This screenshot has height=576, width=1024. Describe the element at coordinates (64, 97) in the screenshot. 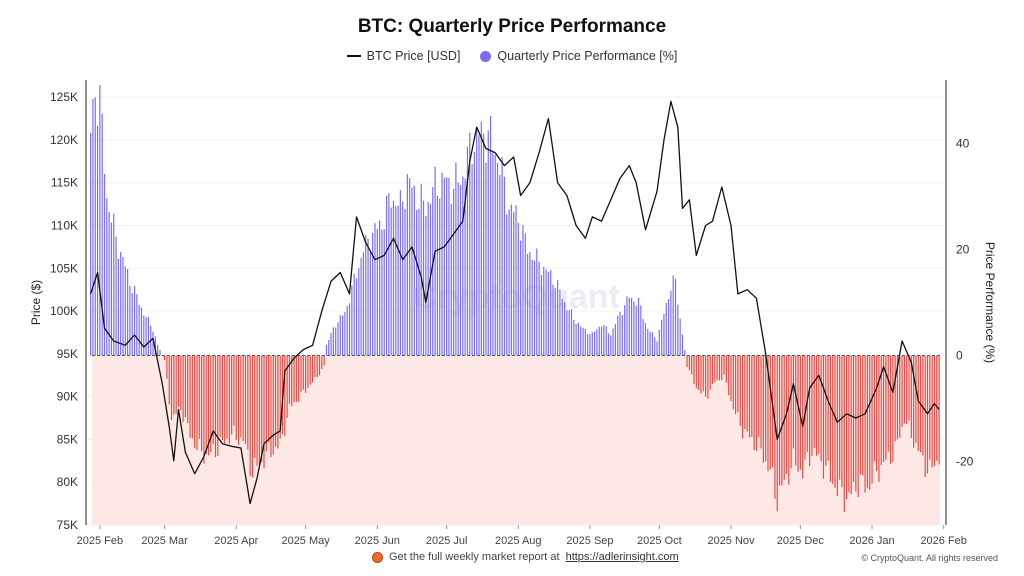

I see `left-tick-label: 125K` at that location.